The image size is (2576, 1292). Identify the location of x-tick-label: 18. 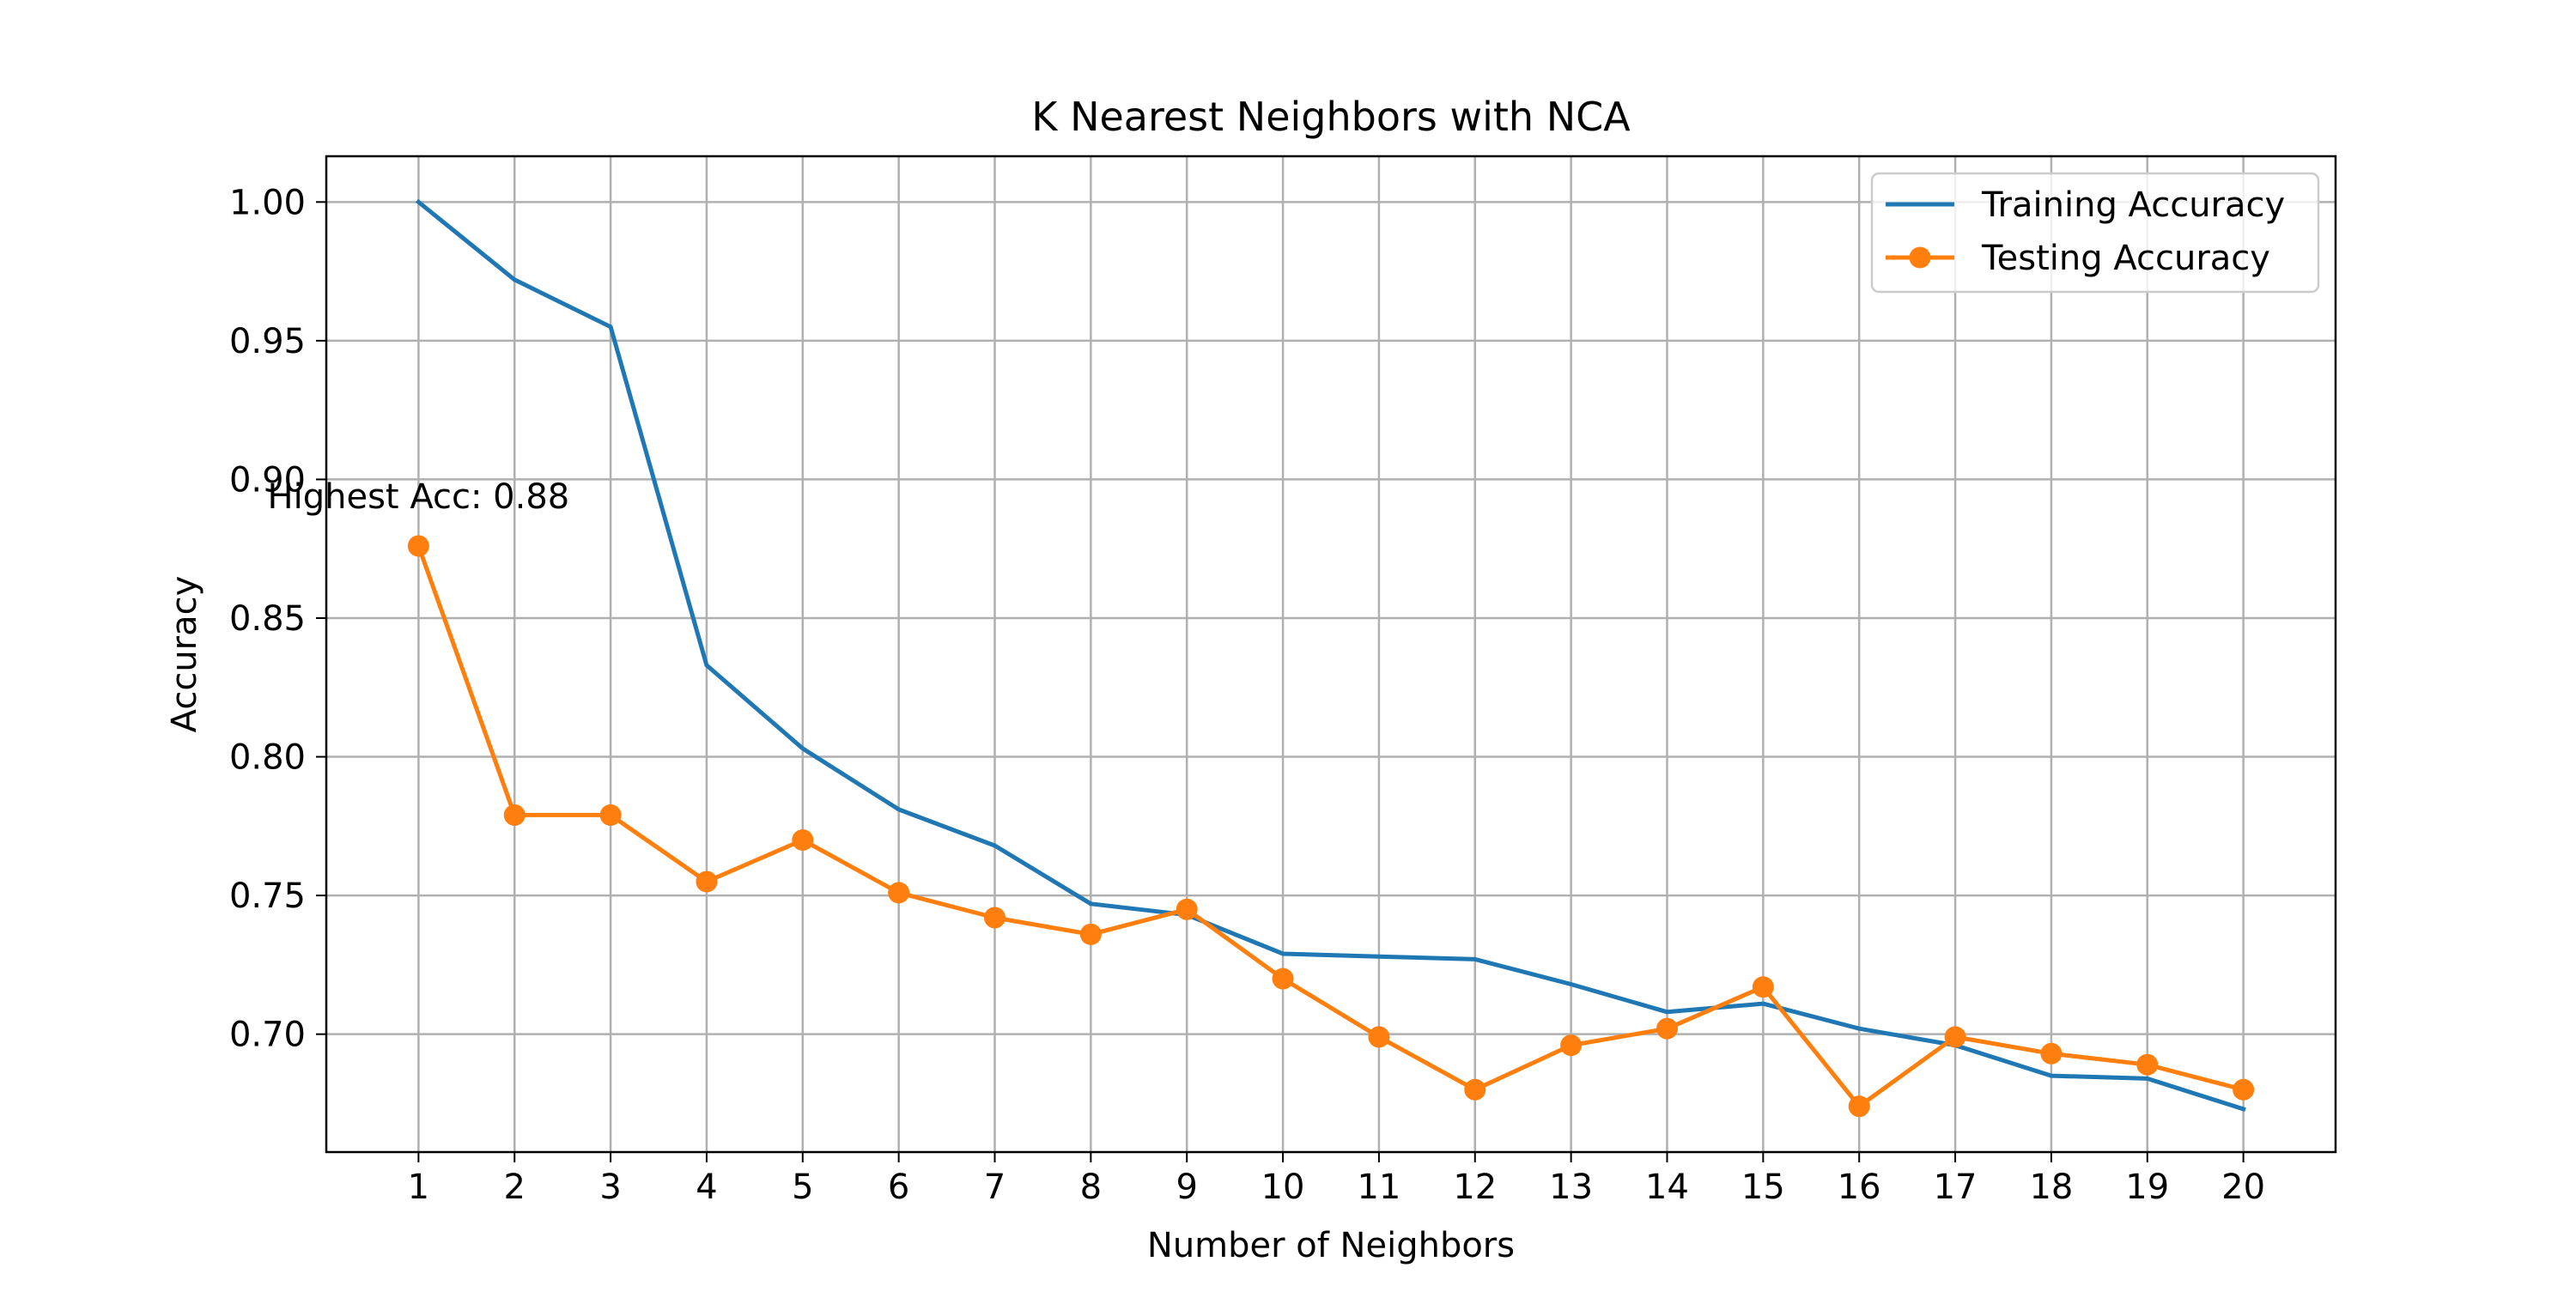
(2051, 1187).